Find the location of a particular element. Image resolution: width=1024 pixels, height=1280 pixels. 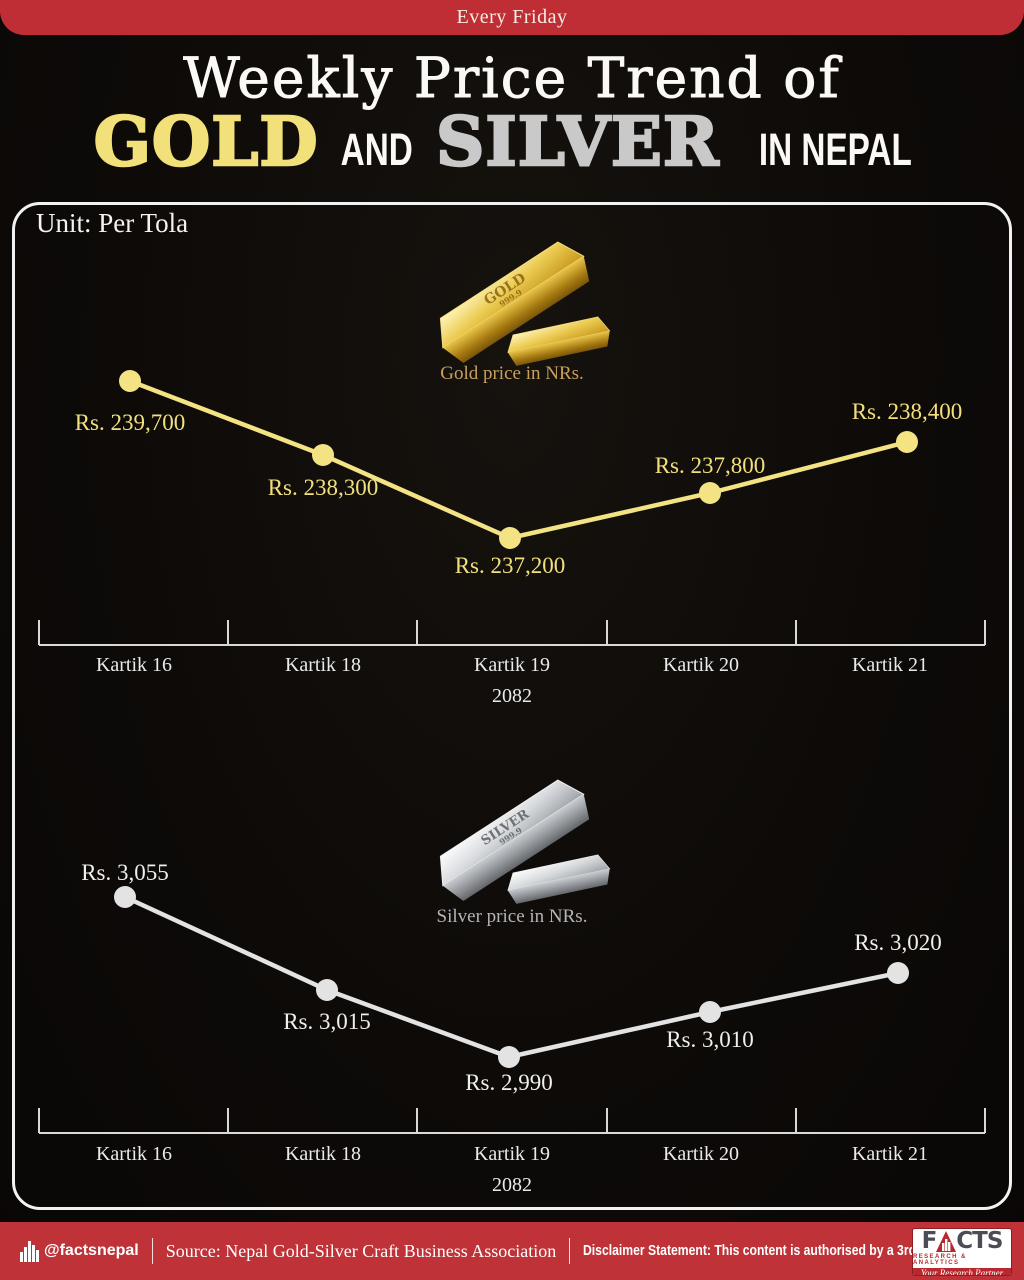

gold-x-axis is located at coordinates (512, 633).